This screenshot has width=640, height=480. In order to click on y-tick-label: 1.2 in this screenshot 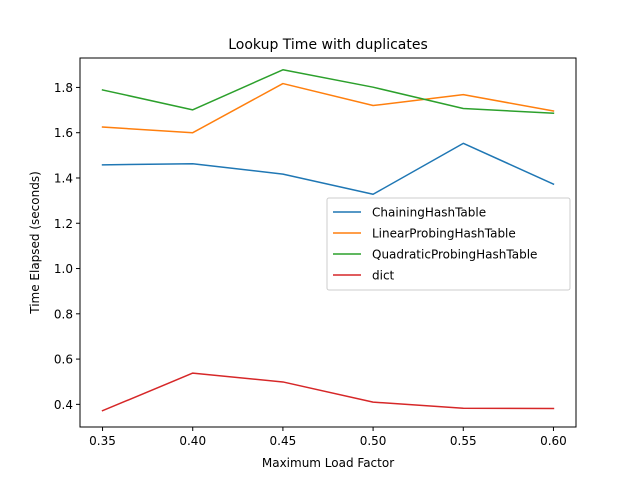, I will do `click(63, 224)`.